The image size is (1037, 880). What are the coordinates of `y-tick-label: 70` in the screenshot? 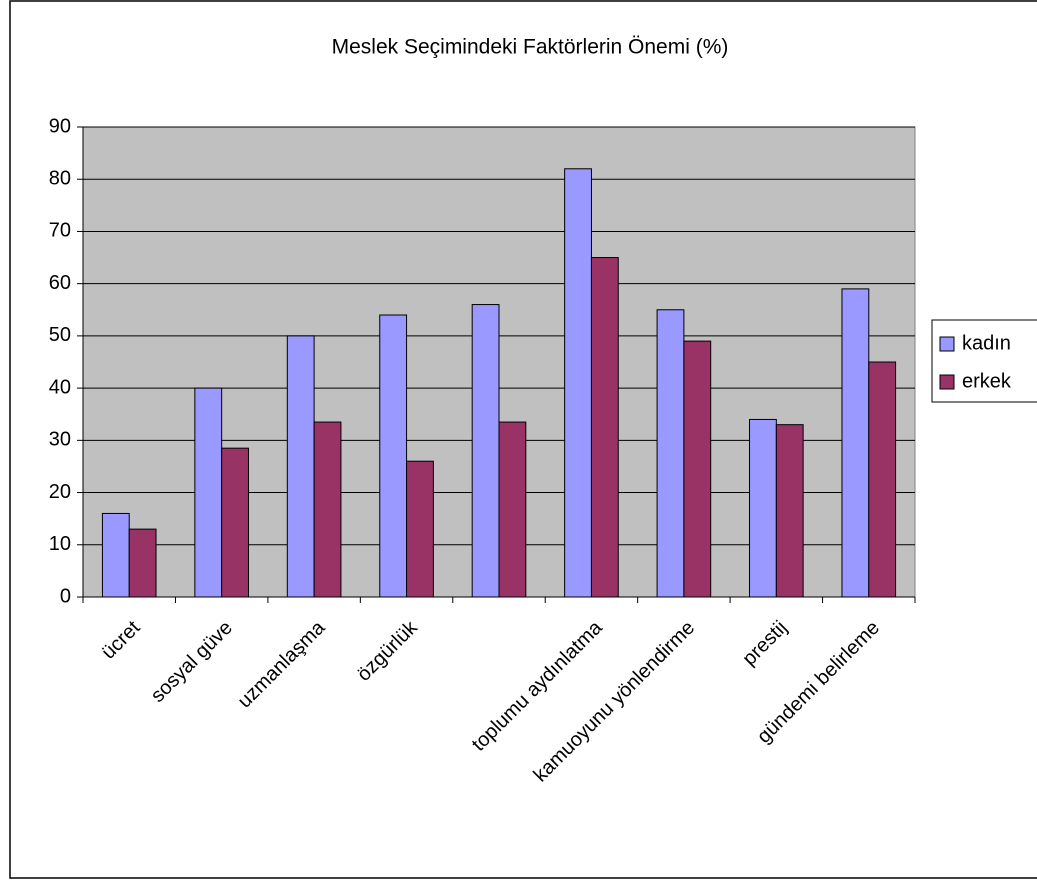 It's located at (60, 231).